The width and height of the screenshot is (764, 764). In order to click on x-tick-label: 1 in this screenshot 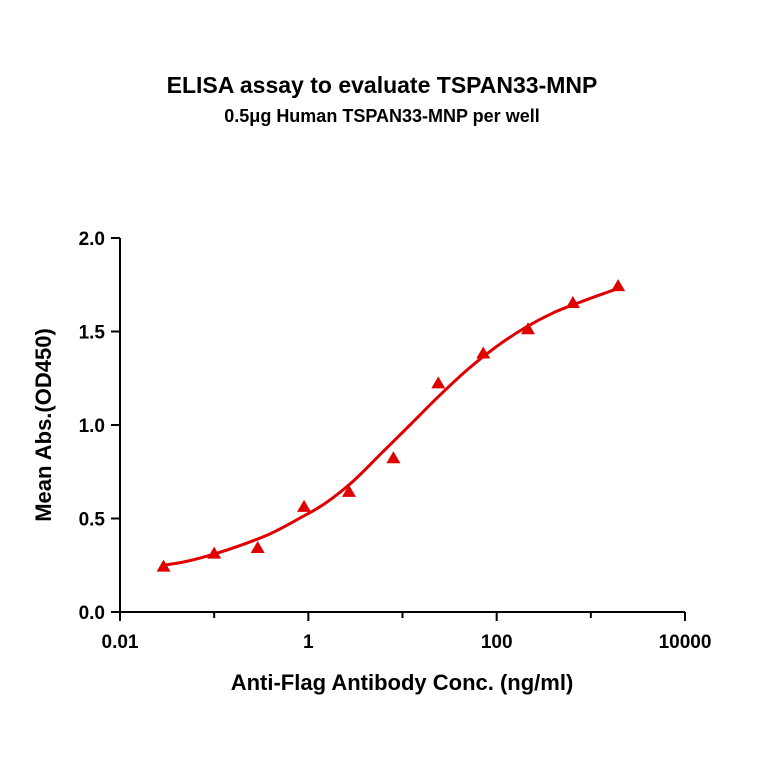, I will do `click(308, 642)`.